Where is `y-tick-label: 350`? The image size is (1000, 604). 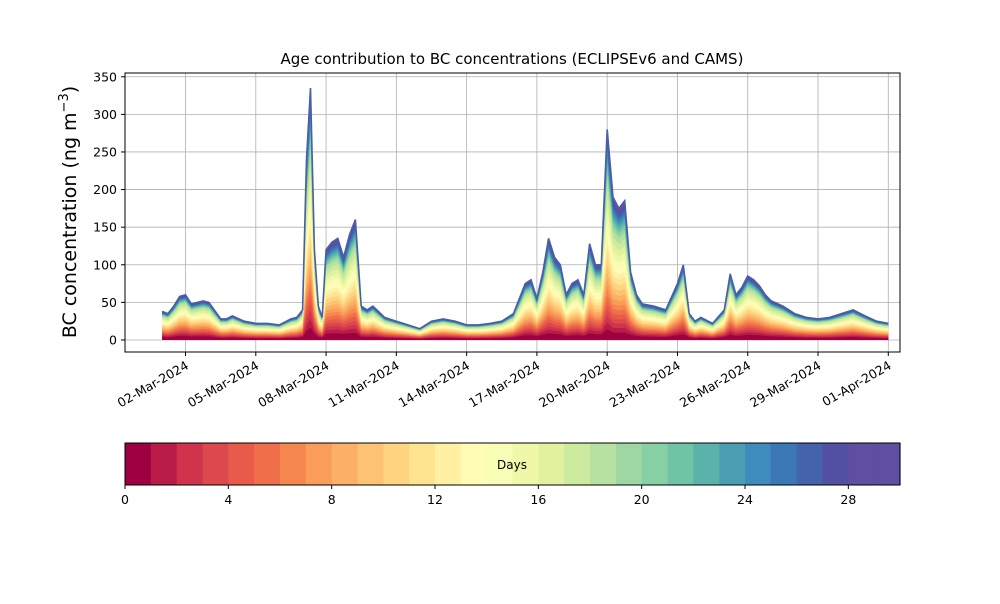 y-tick-label: 350 is located at coordinates (105, 76).